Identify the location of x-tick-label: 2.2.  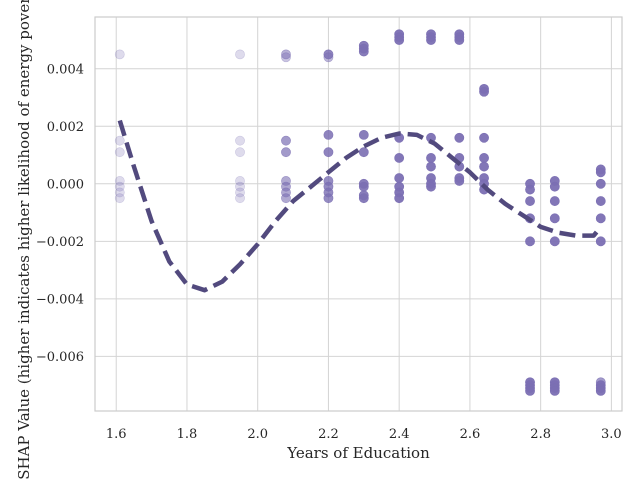
(328, 434).